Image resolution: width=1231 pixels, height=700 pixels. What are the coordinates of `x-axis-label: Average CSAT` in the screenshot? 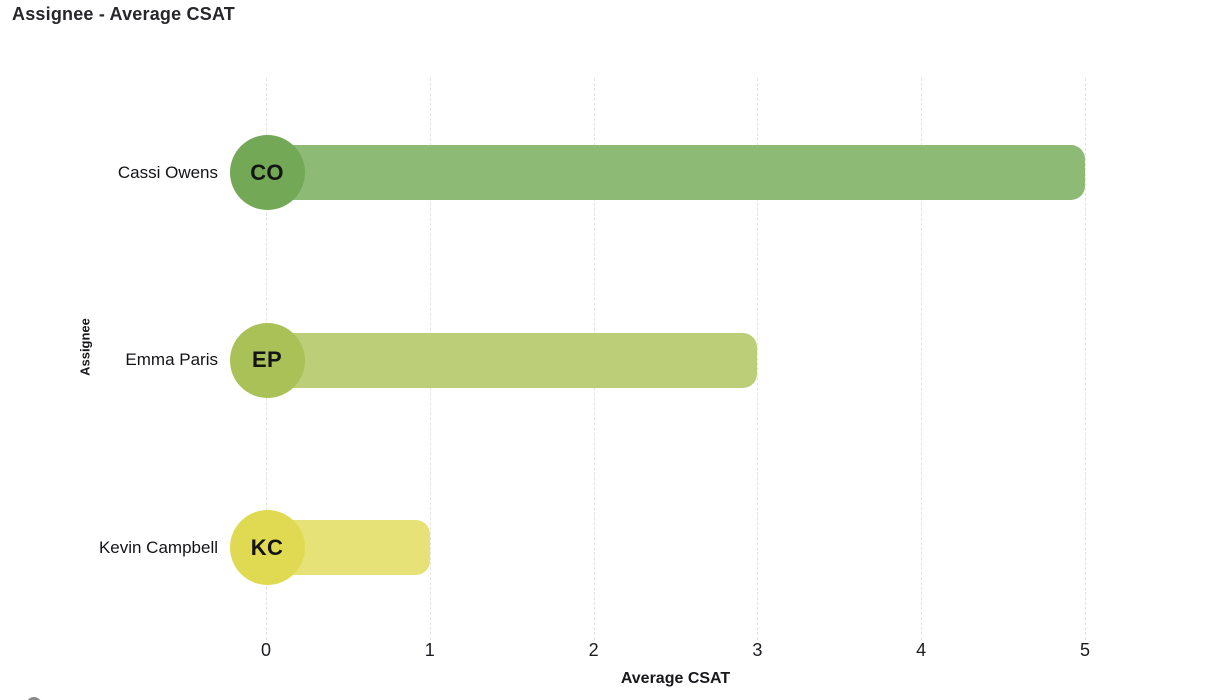 It's located at (675, 678).